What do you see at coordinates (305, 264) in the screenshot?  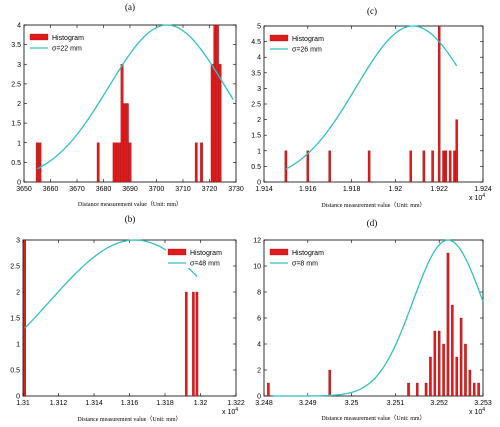 I see `legend-label-sigma: σ=8 mm` at bounding box center [305, 264].